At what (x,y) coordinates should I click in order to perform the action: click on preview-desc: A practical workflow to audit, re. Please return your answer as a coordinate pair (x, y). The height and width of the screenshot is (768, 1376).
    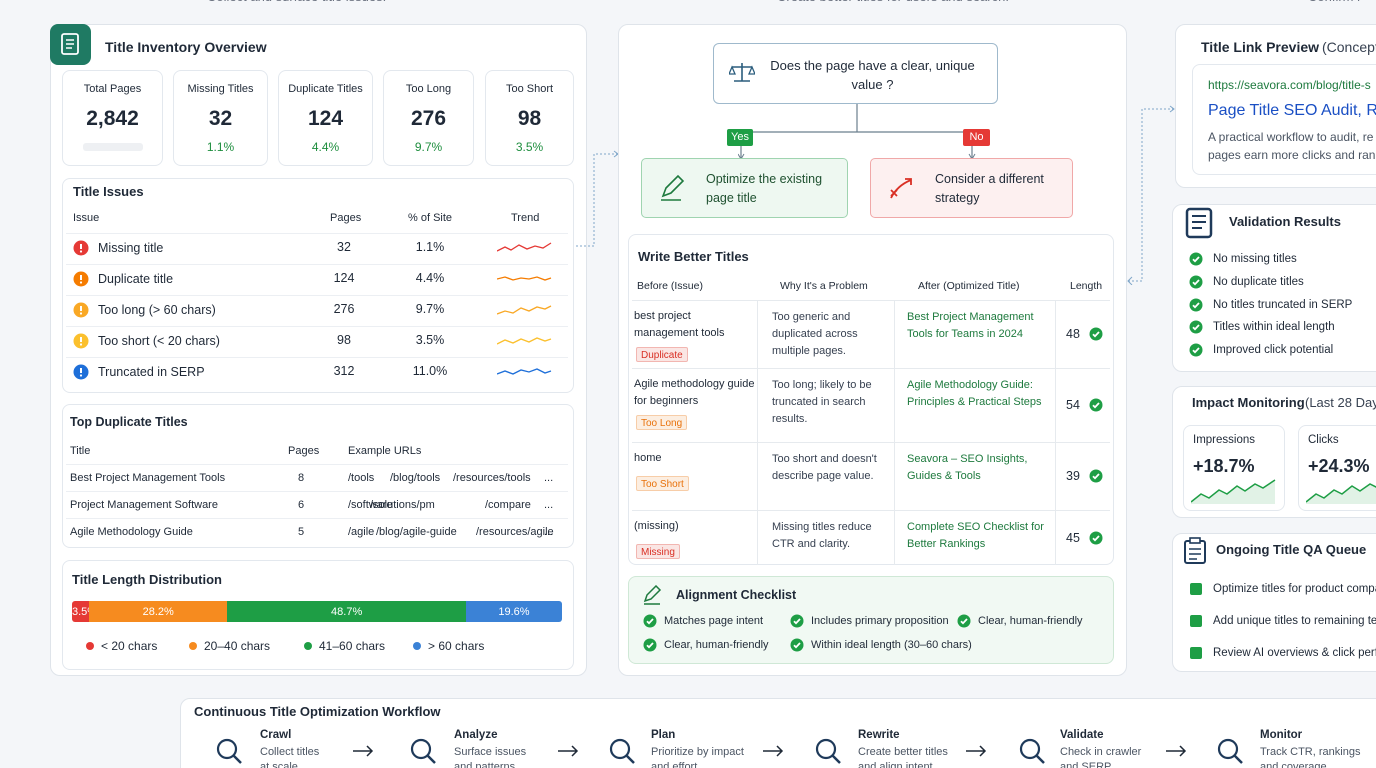
    Looking at the image, I should click on (1291, 137).